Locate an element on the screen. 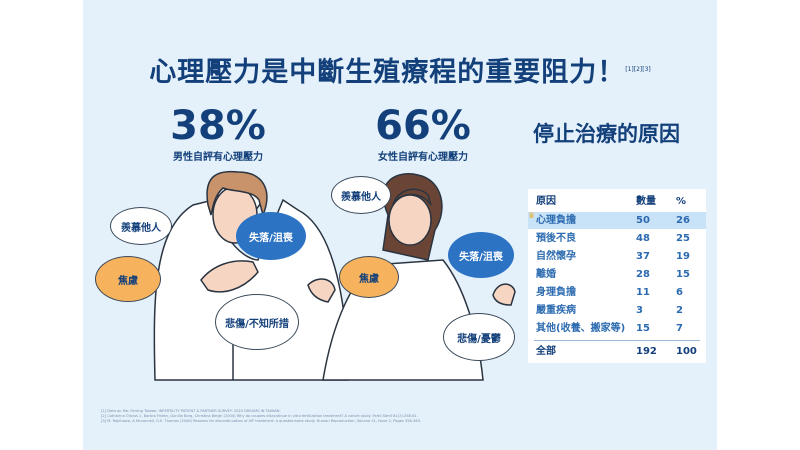 Image resolution: width=800 pixels, height=450 pixels. row-reason: 預後不良 is located at coordinates (556, 238).